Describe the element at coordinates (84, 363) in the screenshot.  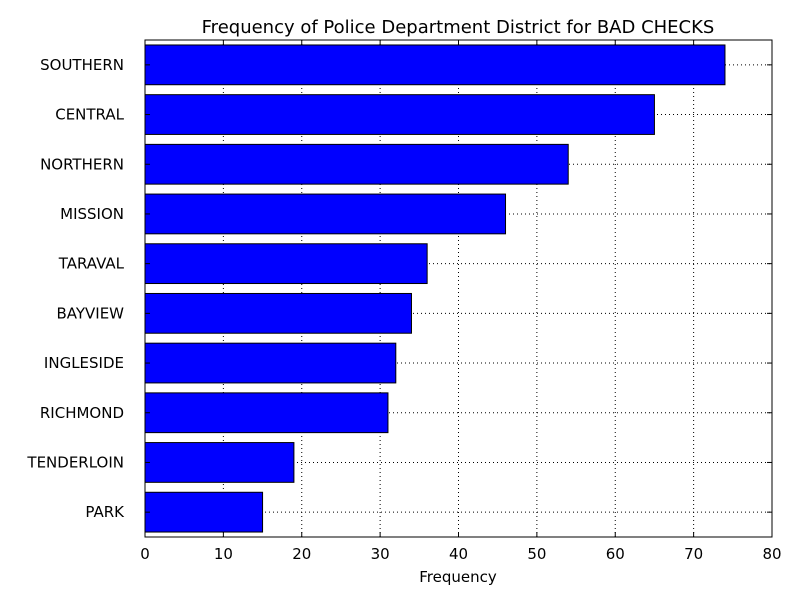
I see `y-tick-label: INGLESIDE` at that location.